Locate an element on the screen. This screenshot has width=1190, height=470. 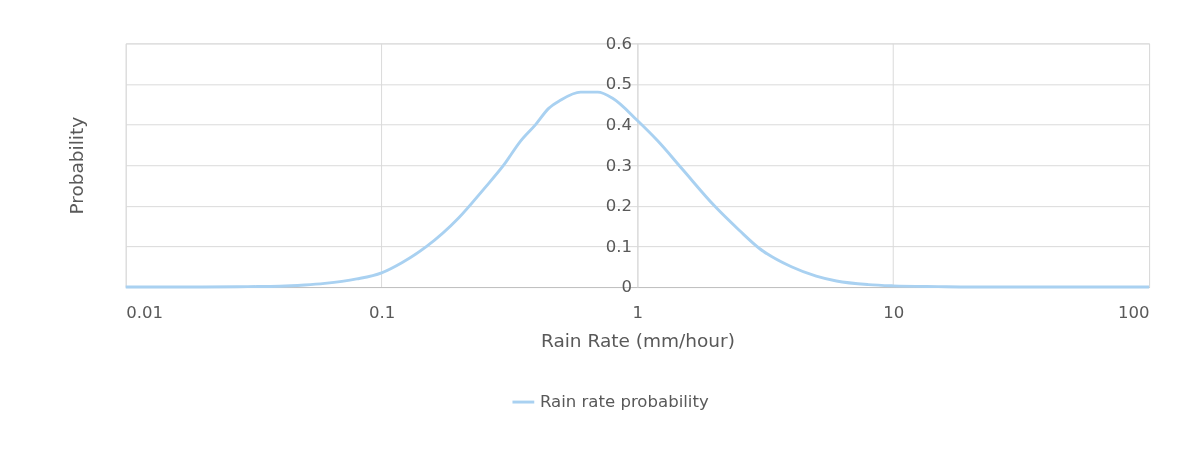
y-axis-title: Probability is located at coordinates (77, 165).